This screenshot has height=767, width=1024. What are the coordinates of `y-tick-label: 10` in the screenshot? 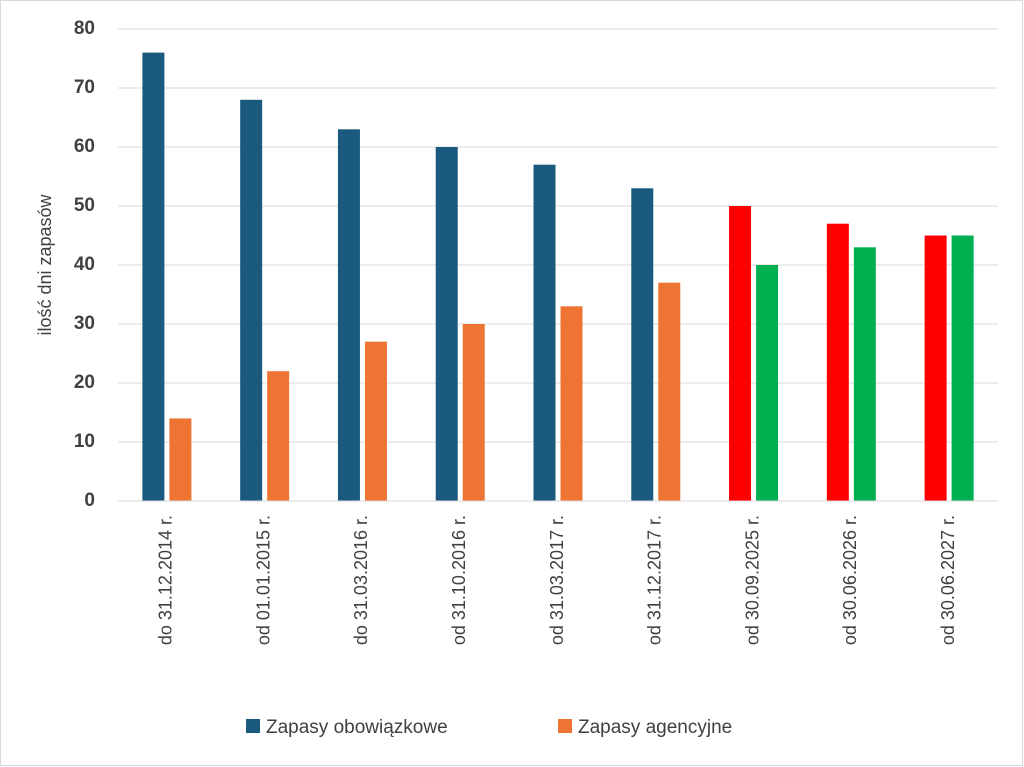 It's located at (84, 441).